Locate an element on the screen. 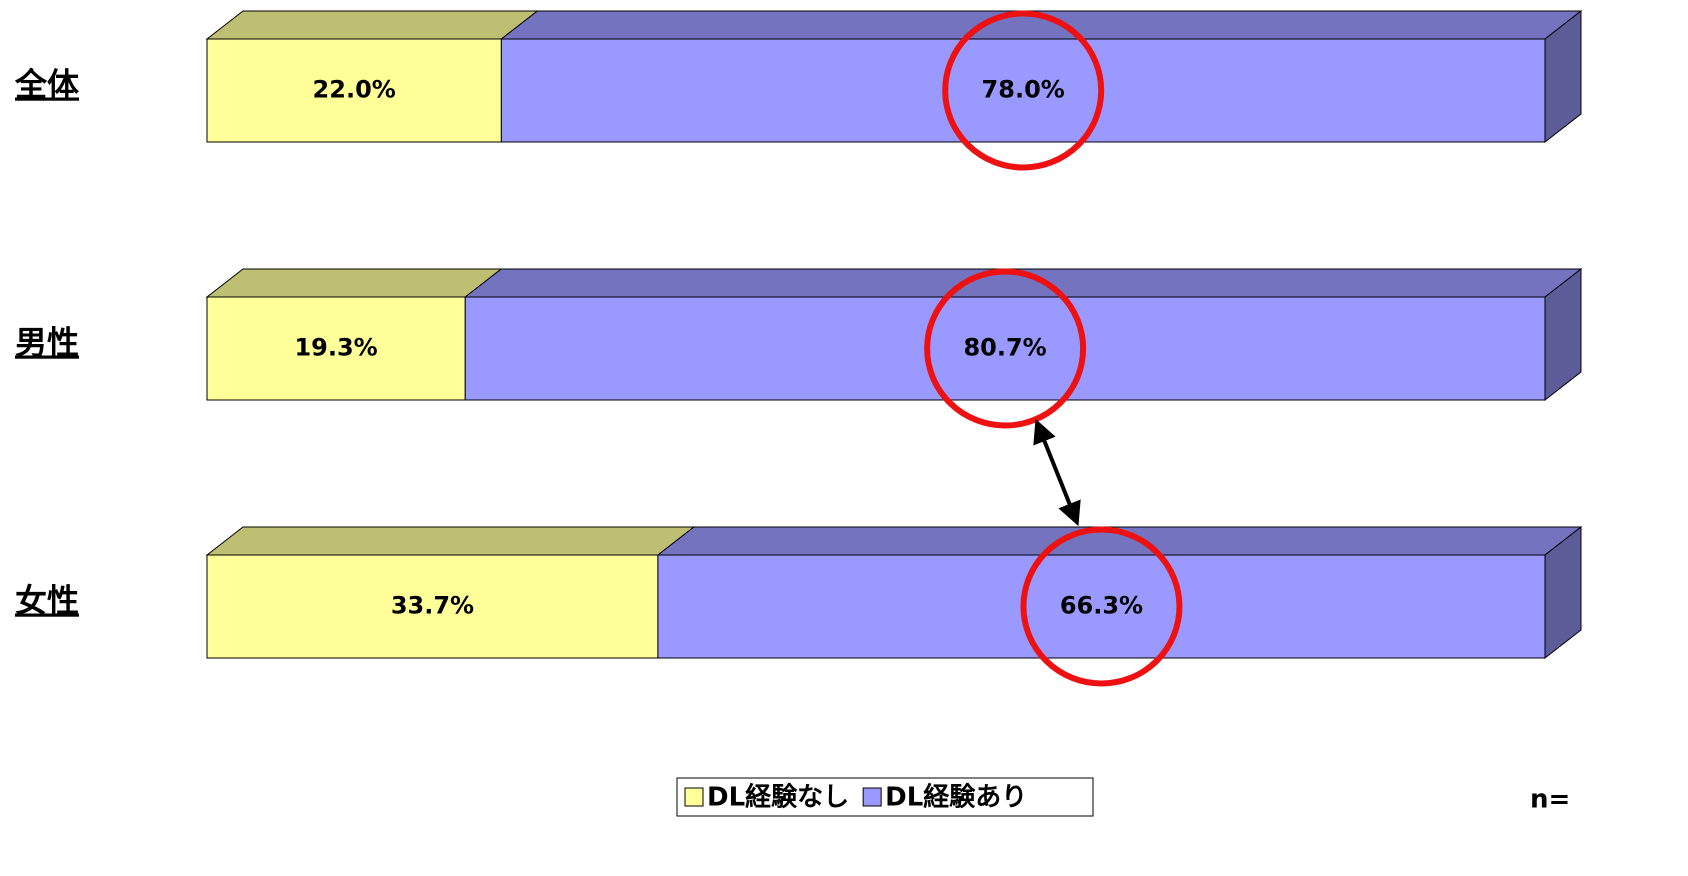 This screenshot has width=1688, height=876. legend-box is located at coordinates (885, 797).